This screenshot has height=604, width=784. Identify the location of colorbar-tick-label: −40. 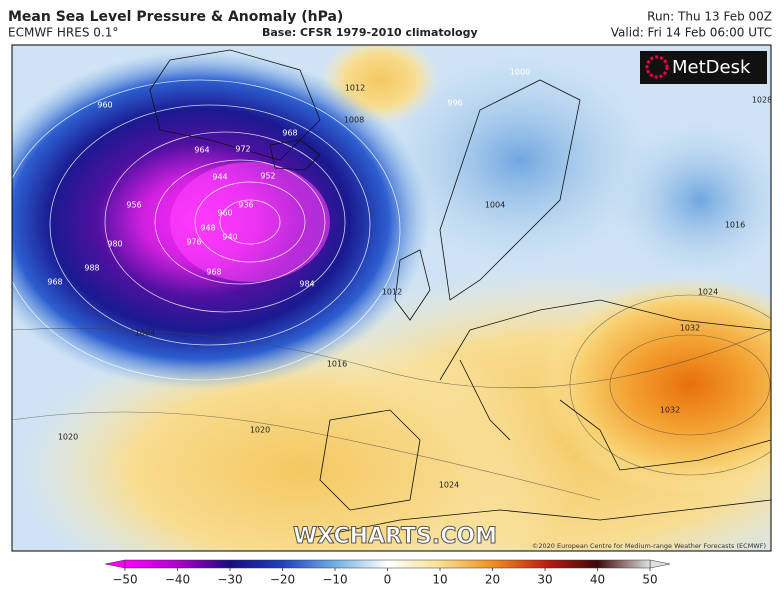
(177, 580).